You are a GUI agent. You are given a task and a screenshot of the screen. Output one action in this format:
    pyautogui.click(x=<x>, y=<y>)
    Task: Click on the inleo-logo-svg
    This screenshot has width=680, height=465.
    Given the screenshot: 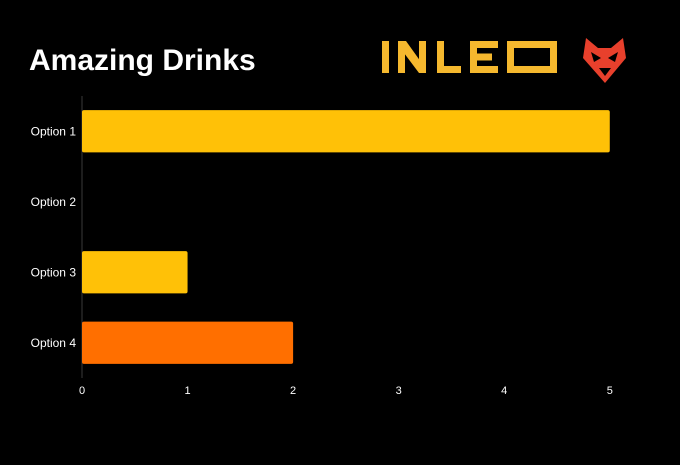 What is the action you would take?
    pyautogui.click(x=504, y=60)
    